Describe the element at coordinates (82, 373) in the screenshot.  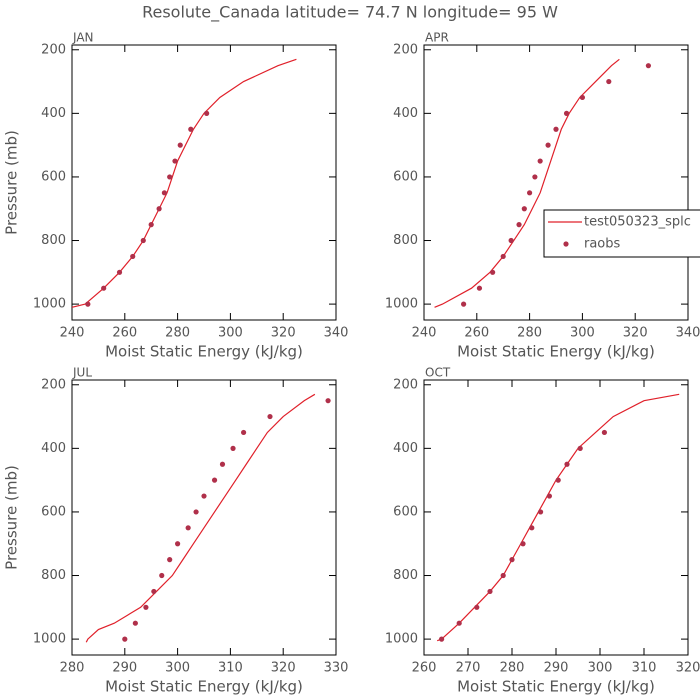
I see `panel-title: JUL` at that location.